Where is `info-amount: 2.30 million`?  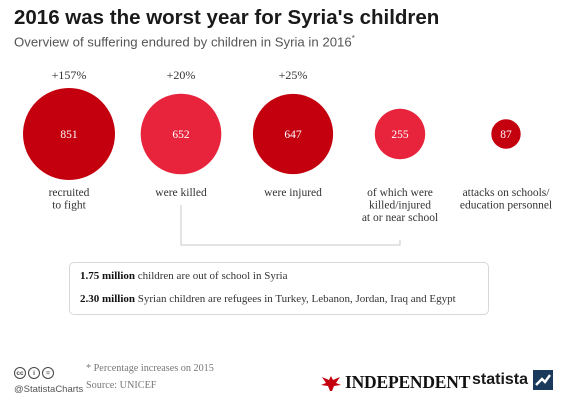 info-amount: 2.30 million is located at coordinates (108, 299).